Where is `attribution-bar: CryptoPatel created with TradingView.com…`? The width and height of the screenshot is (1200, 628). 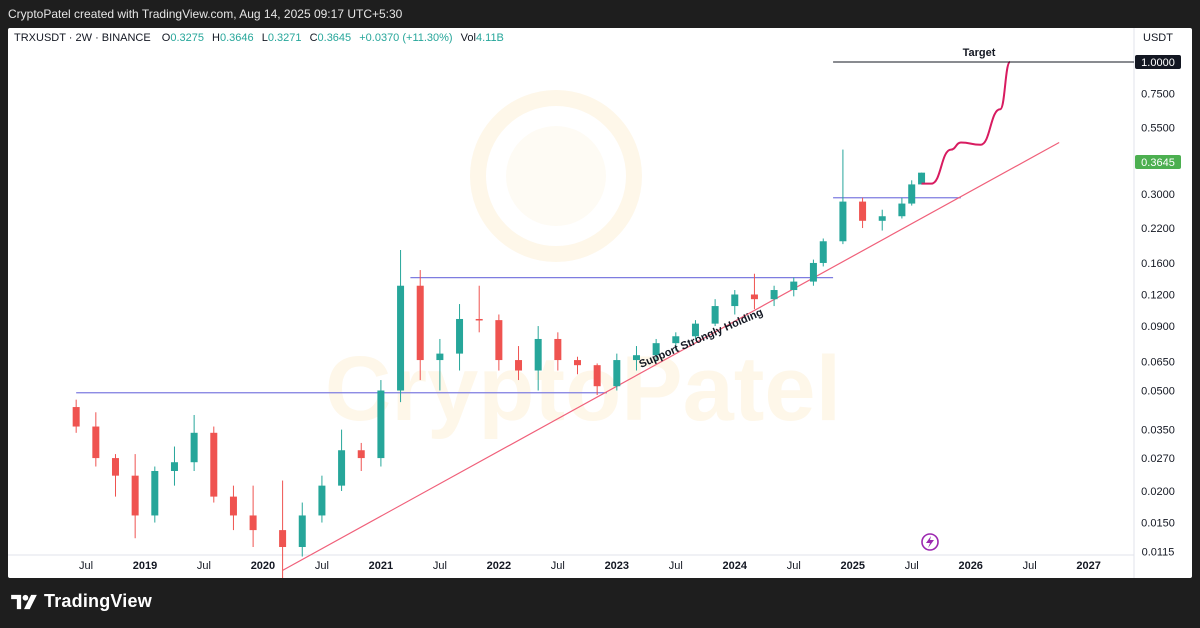
attribution-bar: CryptoPatel created with TradingView.com… is located at coordinates (600, 14).